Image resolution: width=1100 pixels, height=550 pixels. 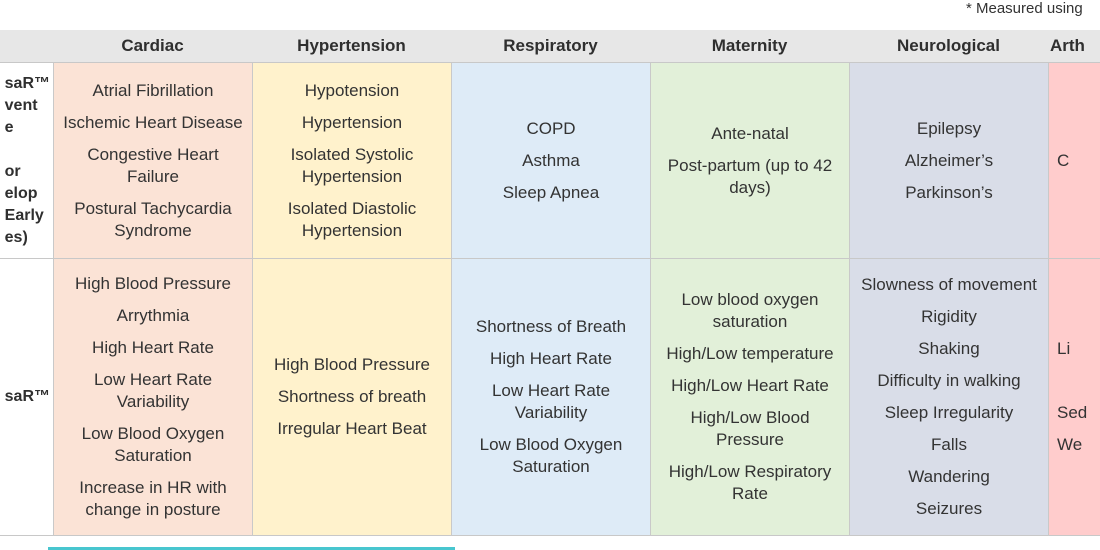 I want to click on row1-respiratory-cell: COPD Asthma Sleep Apnea, so click(x=550, y=161).